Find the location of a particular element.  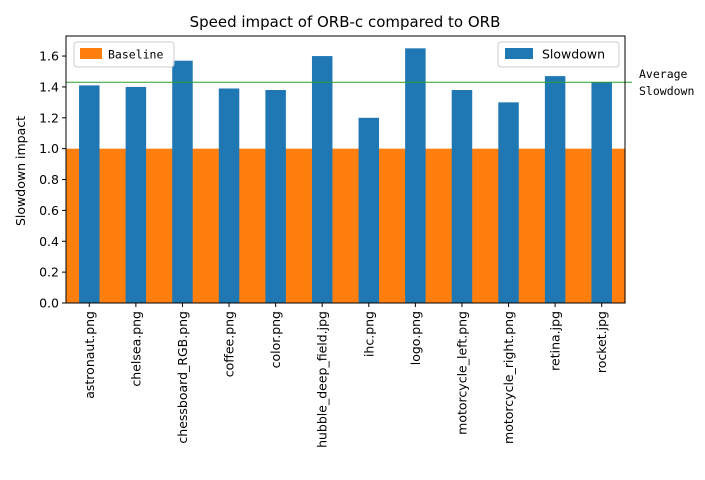

x-tick-label: hubble_deep_field.jpg is located at coordinates (322, 379).